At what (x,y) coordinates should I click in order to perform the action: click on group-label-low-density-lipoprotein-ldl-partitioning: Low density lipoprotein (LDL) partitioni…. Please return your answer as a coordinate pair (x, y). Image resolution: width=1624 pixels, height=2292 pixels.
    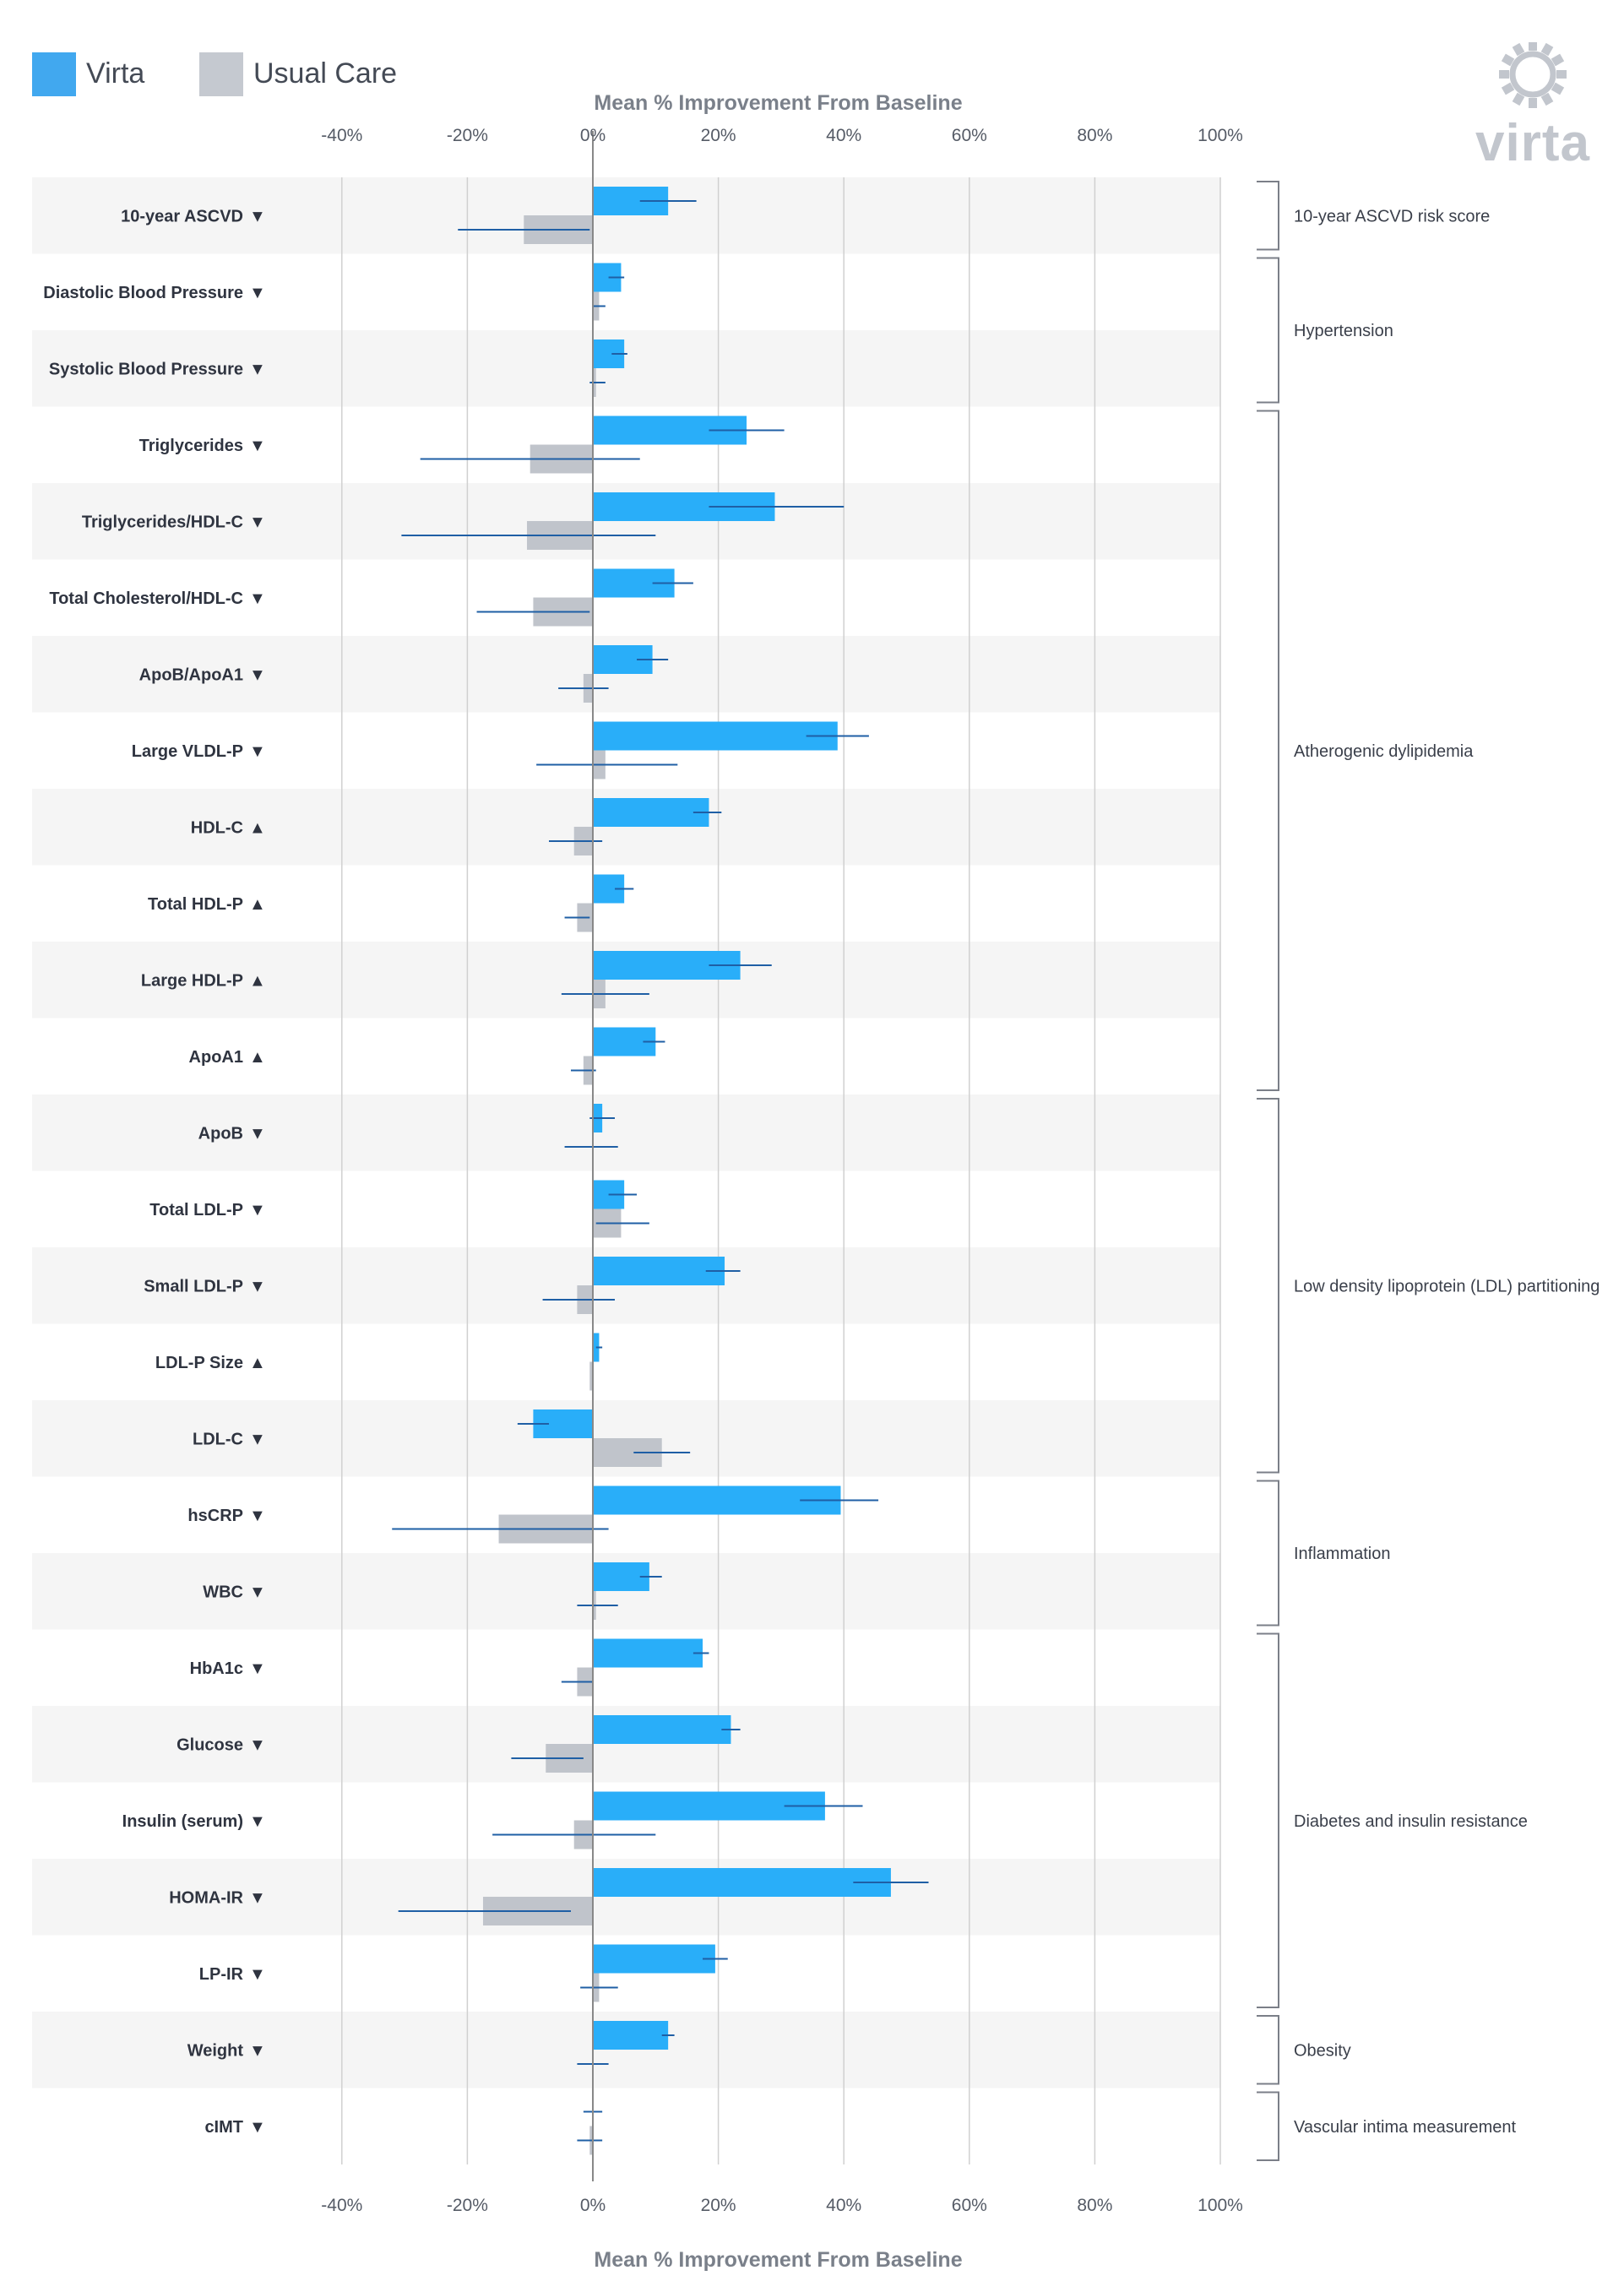
    Looking at the image, I should click on (1447, 1286).